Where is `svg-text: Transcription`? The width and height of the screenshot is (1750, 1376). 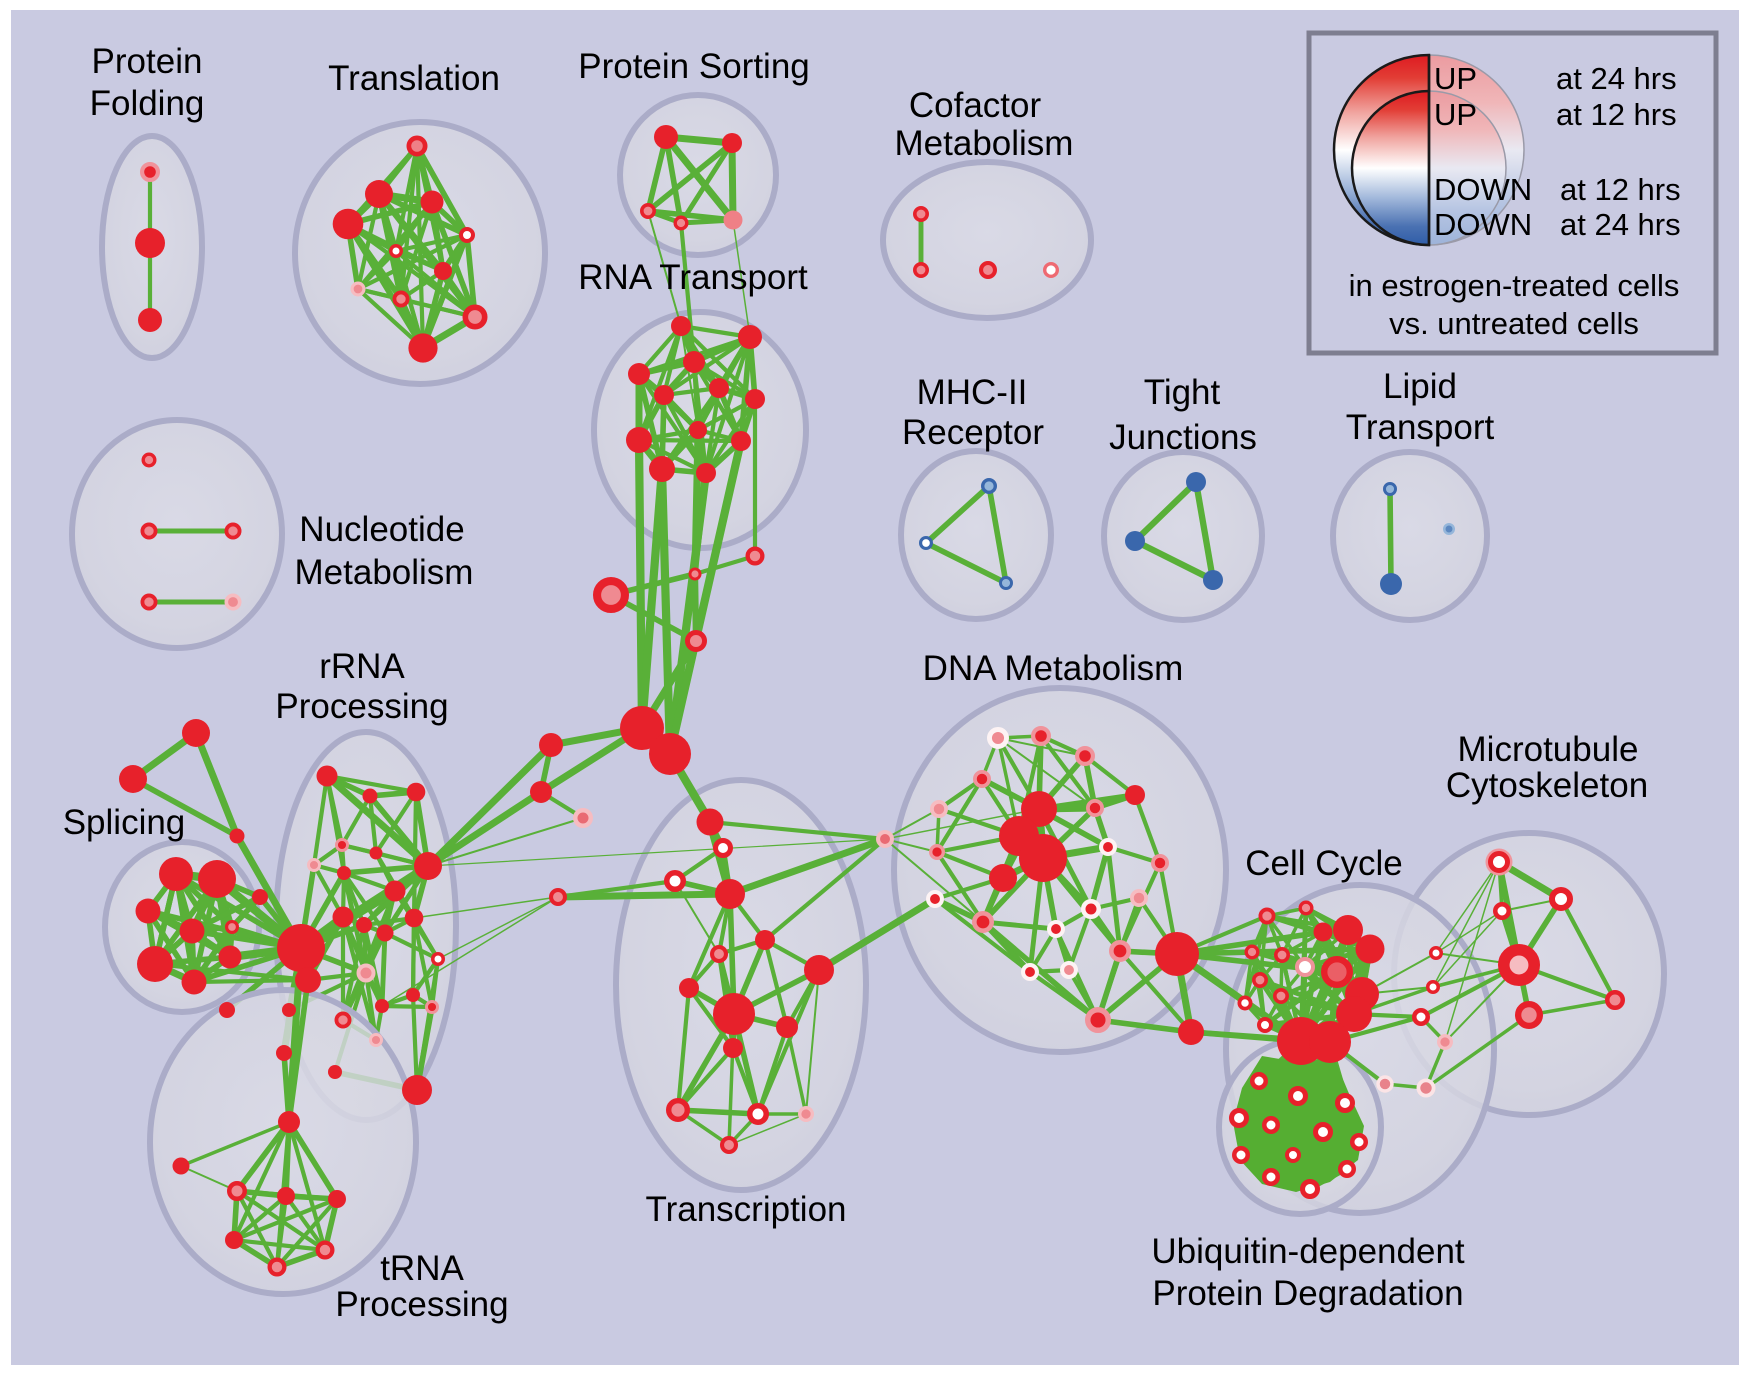 svg-text: Transcription is located at coordinates (746, 1209).